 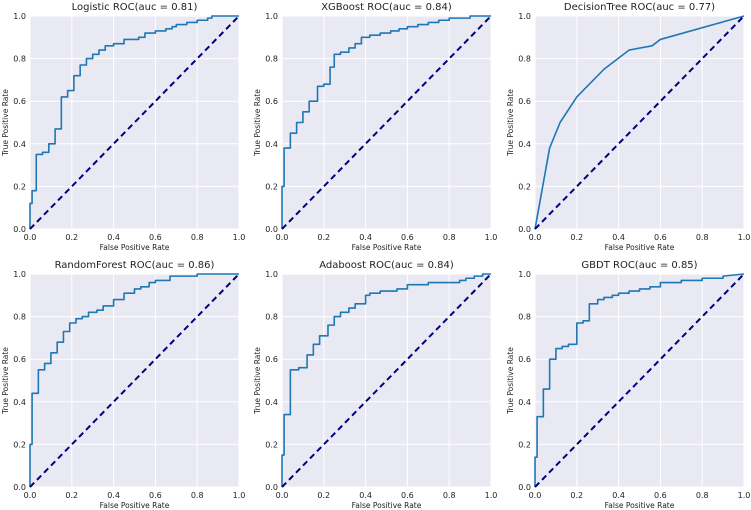 I want to click on chart-title: Adaboost ROC(auc = 0.84), so click(x=386, y=265).